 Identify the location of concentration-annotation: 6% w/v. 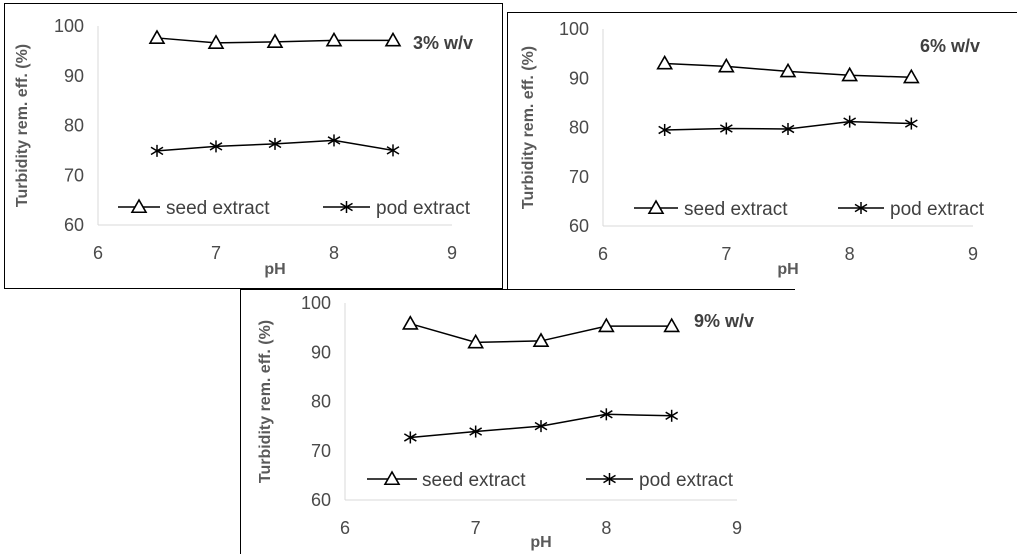
(950, 46).